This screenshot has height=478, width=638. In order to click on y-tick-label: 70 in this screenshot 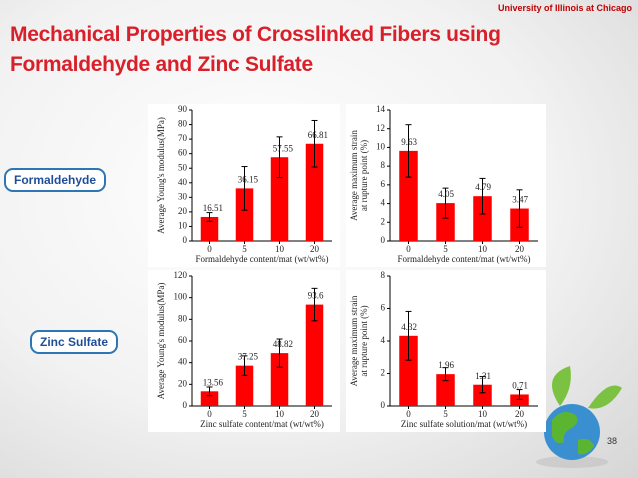, I will do `click(183, 138)`.